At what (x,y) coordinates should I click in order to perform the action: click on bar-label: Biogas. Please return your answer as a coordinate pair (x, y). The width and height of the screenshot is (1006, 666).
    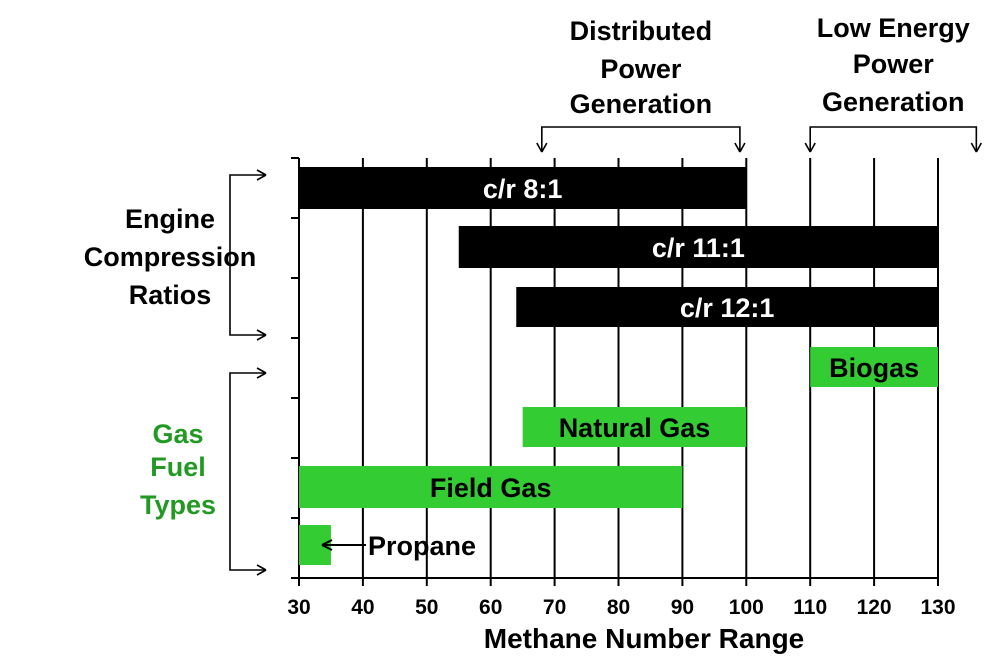
    Looking at the image, I should click on (874, 368).